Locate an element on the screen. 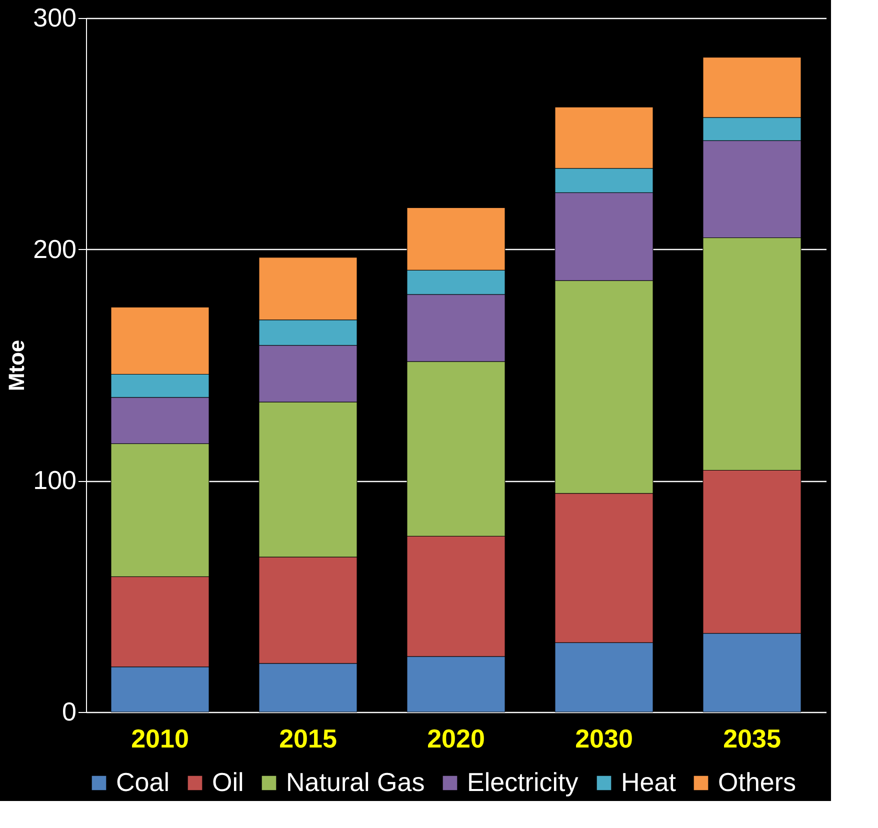  y-tick-label: 200 is located at coordinates (54, 249).